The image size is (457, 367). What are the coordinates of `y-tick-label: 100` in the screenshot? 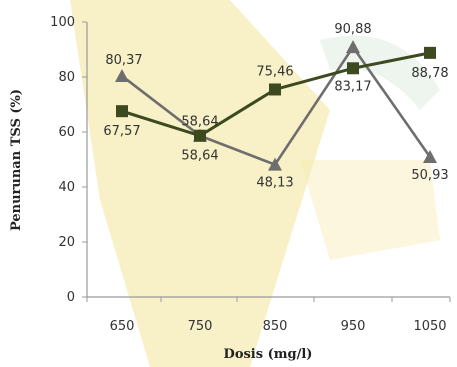 It's located at (62, 22).